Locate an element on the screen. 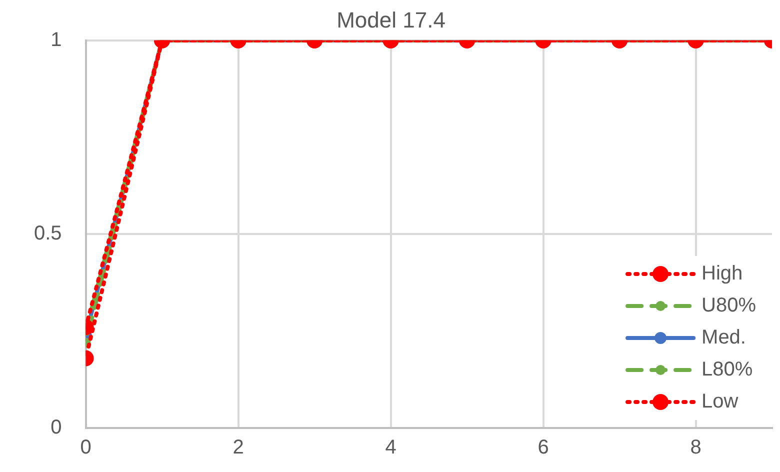  y-tick-label: 0 is located at coordinates (56, 427).